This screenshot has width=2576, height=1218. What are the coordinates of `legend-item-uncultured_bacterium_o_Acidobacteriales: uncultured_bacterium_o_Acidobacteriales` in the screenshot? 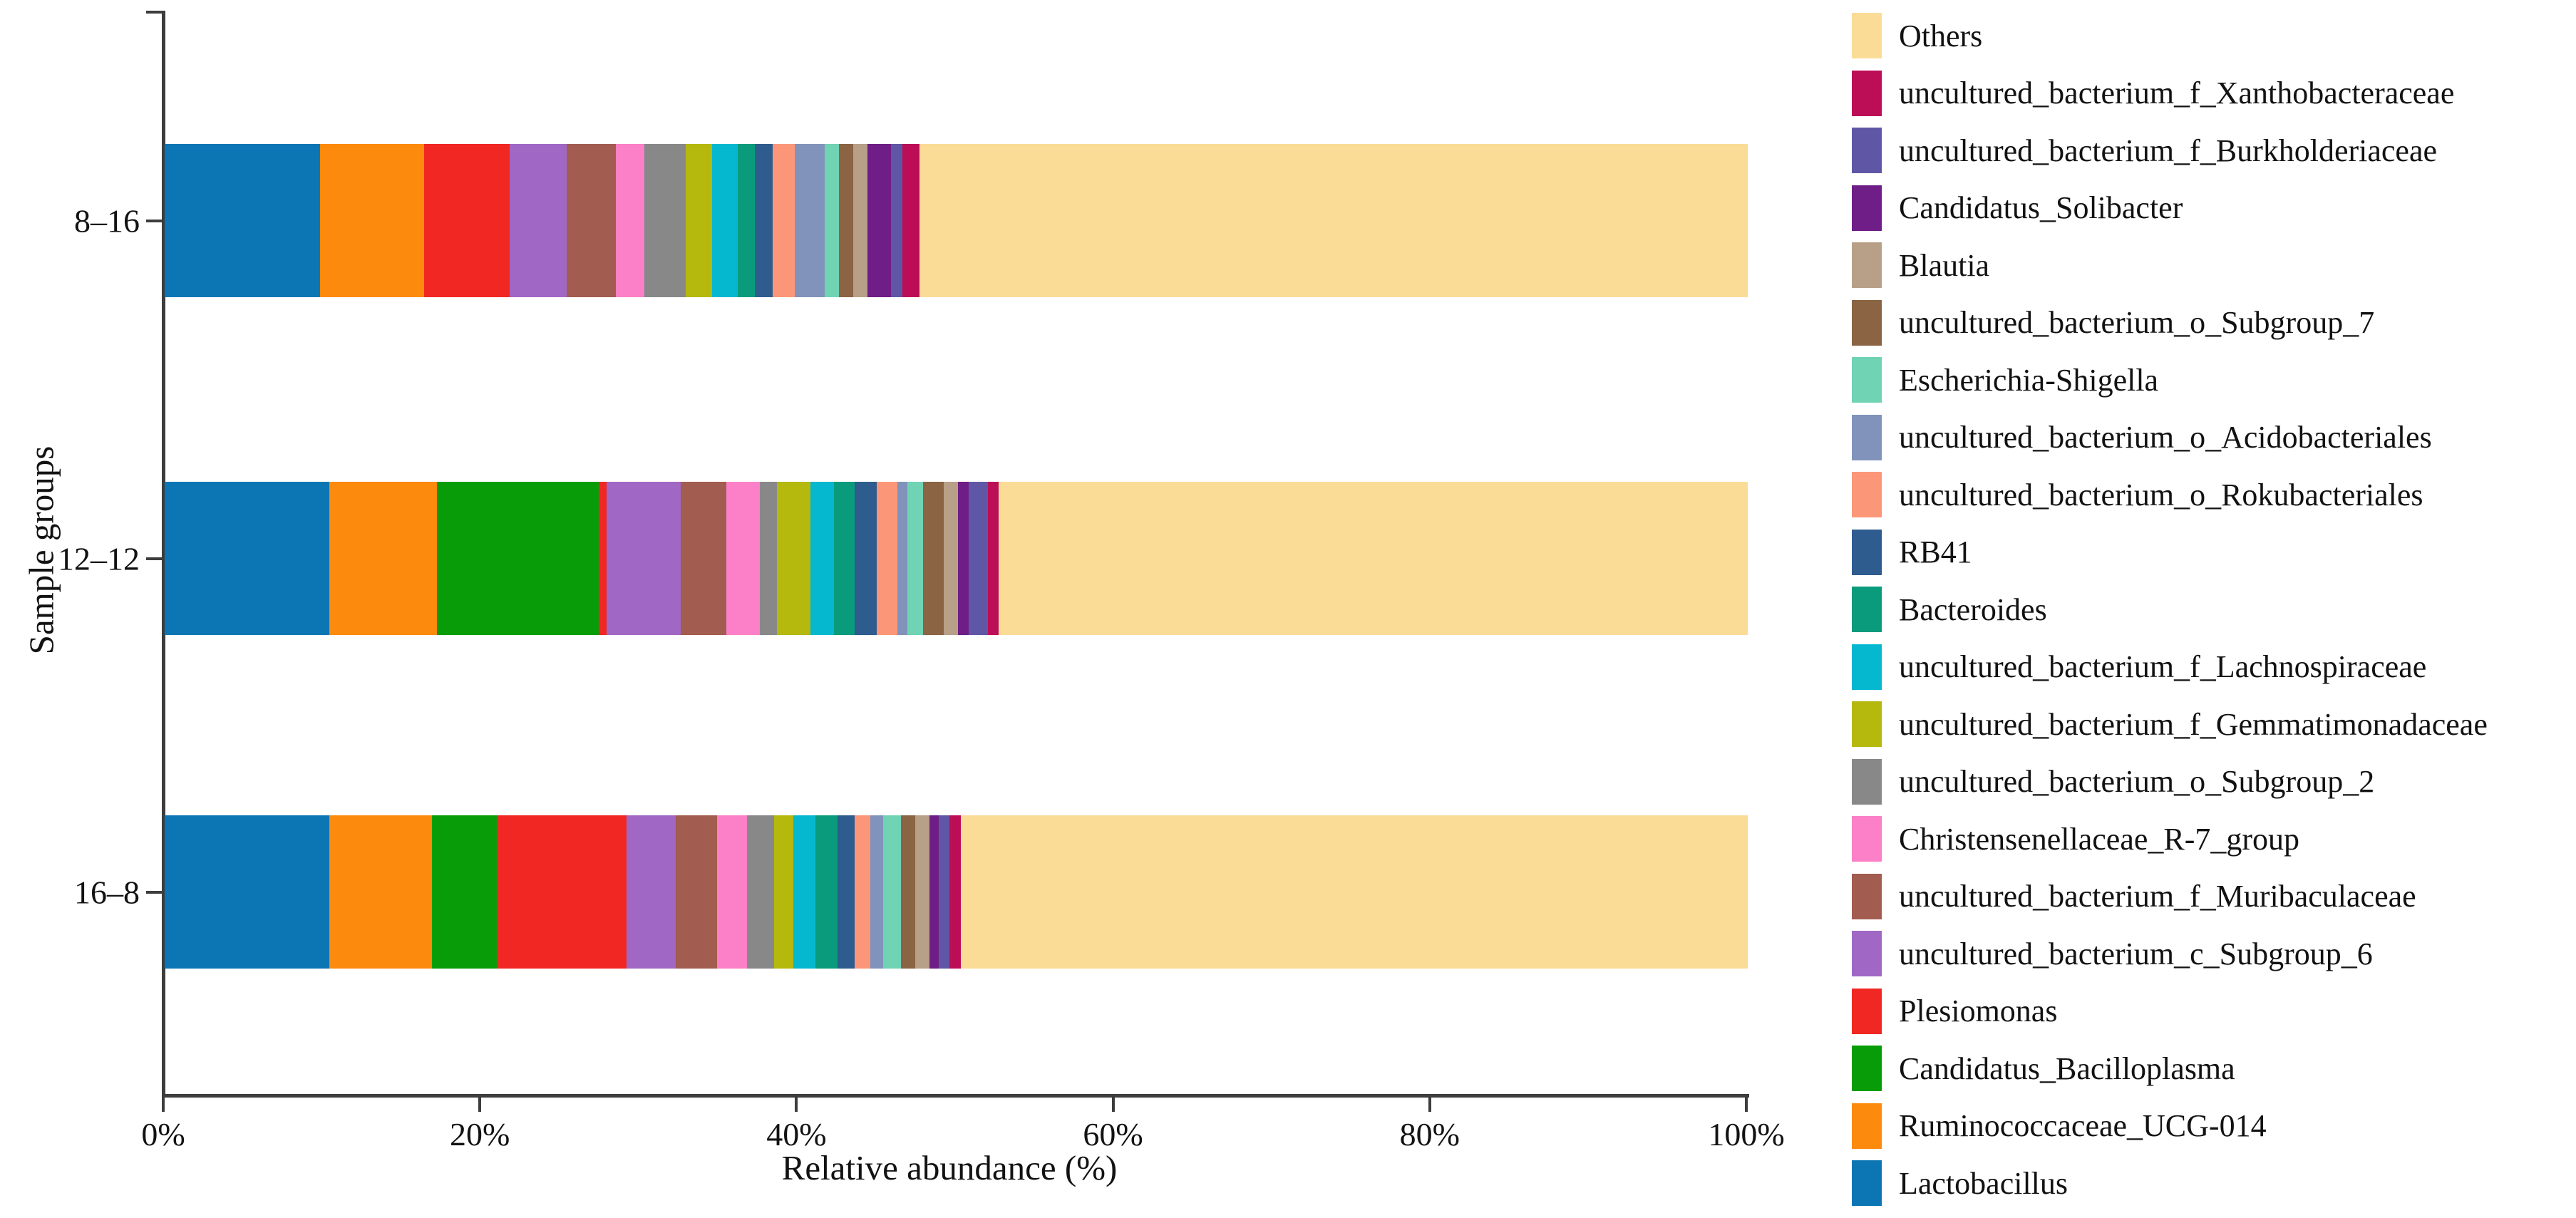 It's located at (2142, 437).